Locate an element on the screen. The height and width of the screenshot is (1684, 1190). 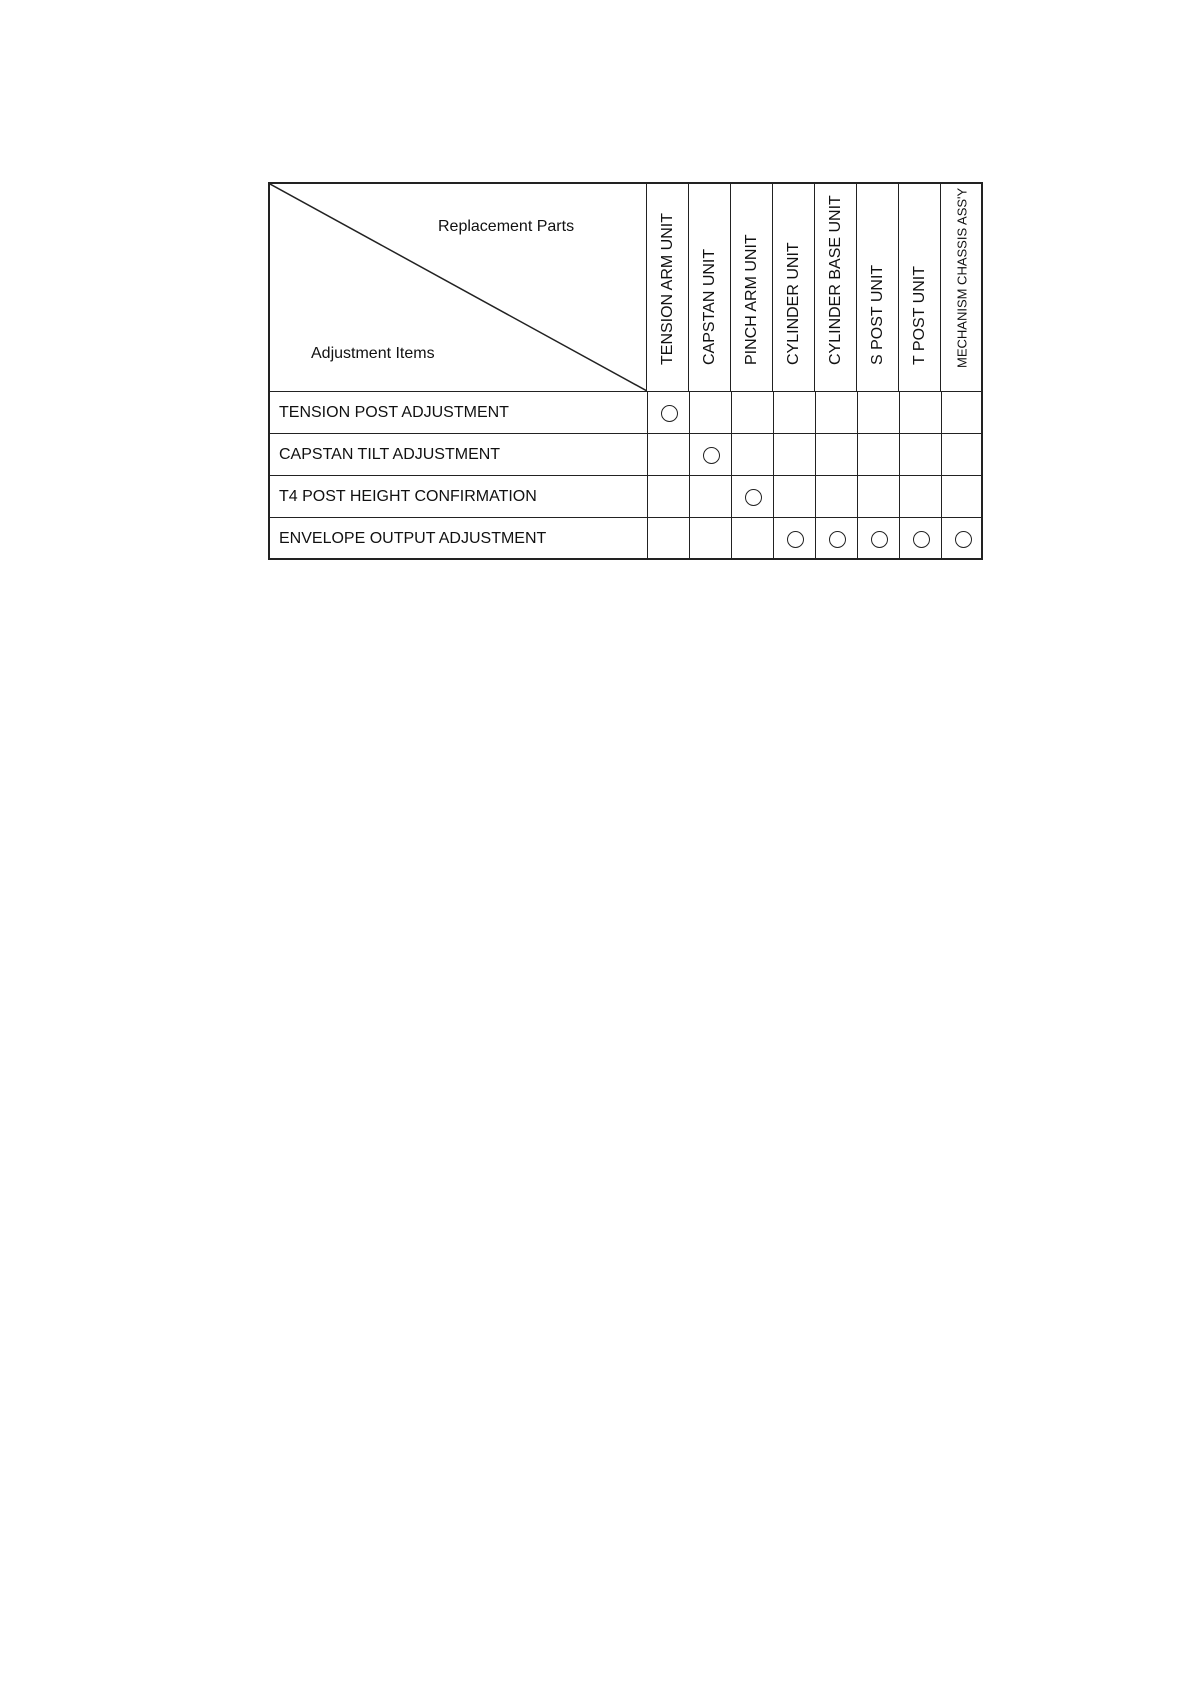
column-header: CYLINDER UNIT is located at coordinates (794, 287).